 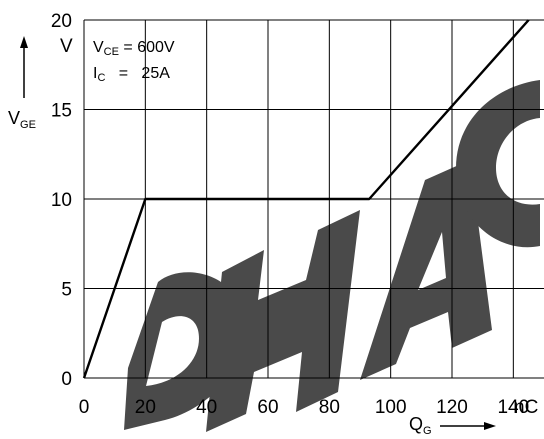 I want to click on y-axis-label-sub: GE, so click(x=28, y=125).